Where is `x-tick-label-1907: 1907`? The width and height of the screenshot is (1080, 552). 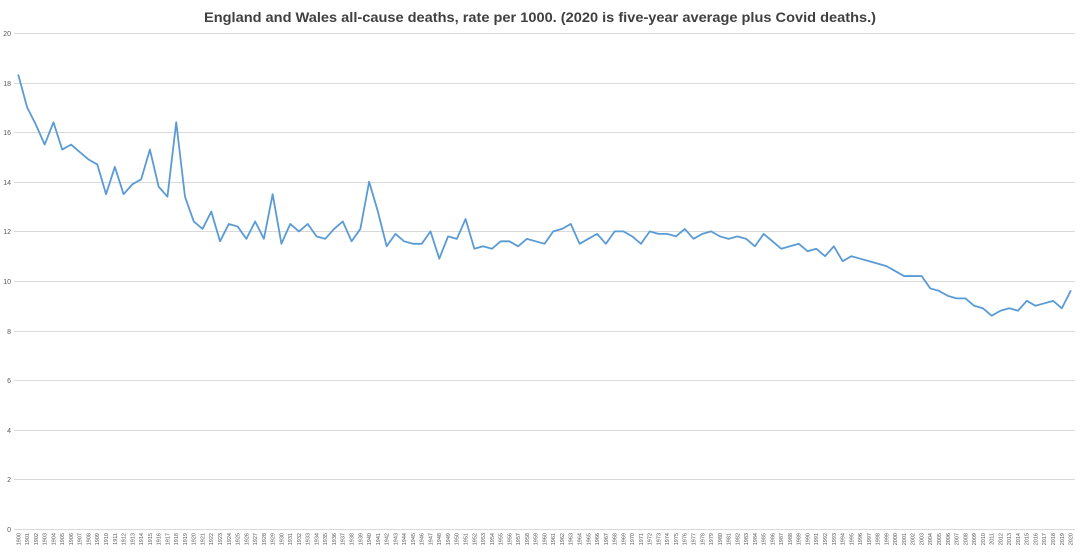 x-tick-label-1907: 1907 is located at coordinates (81, 539).